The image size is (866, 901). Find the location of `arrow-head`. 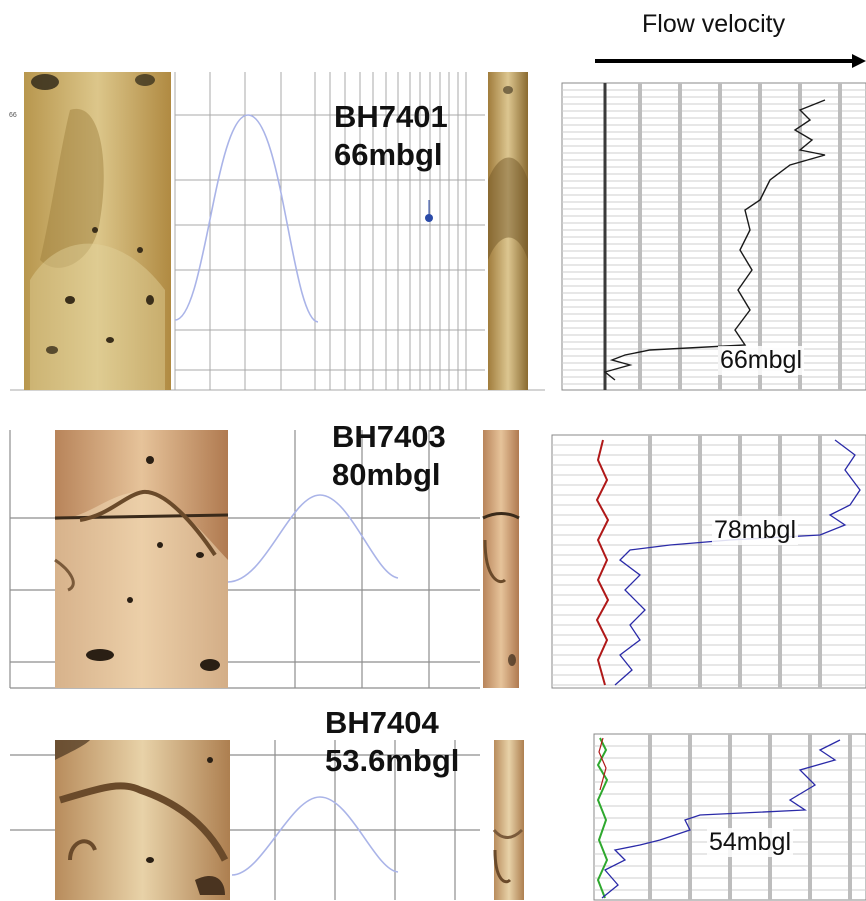

arrow-head is located at coordinates (859, 61).